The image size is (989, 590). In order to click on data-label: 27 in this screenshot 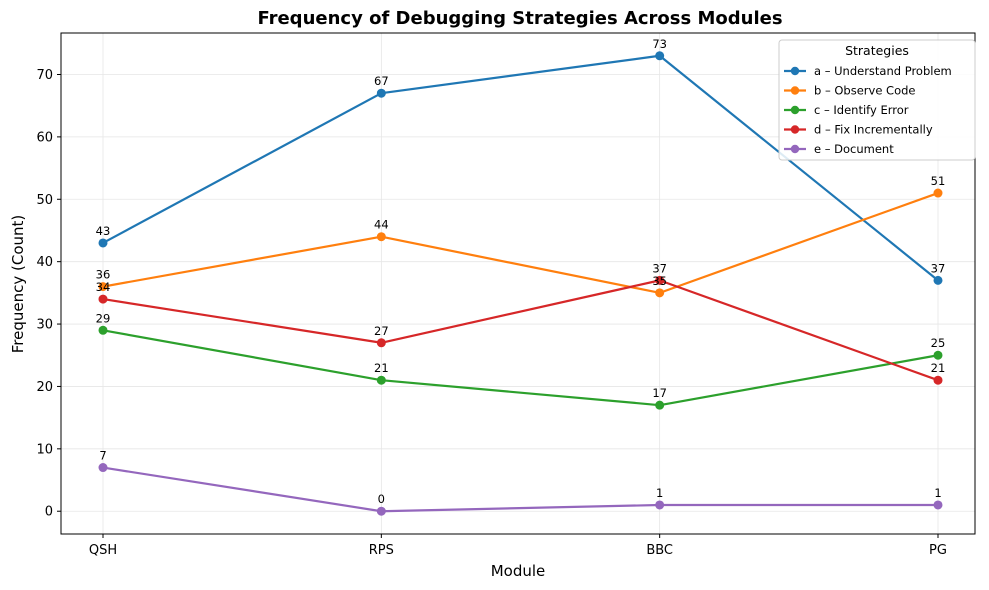, I will do `click(381, 331)`.